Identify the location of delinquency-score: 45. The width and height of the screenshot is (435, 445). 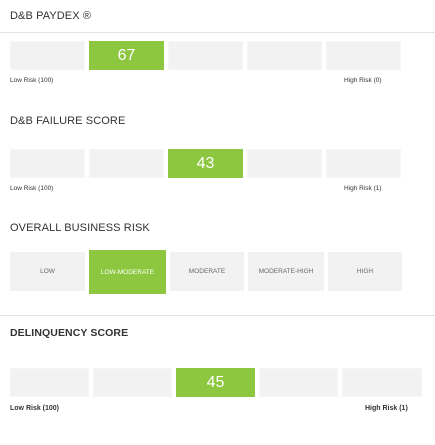
(215, 382).